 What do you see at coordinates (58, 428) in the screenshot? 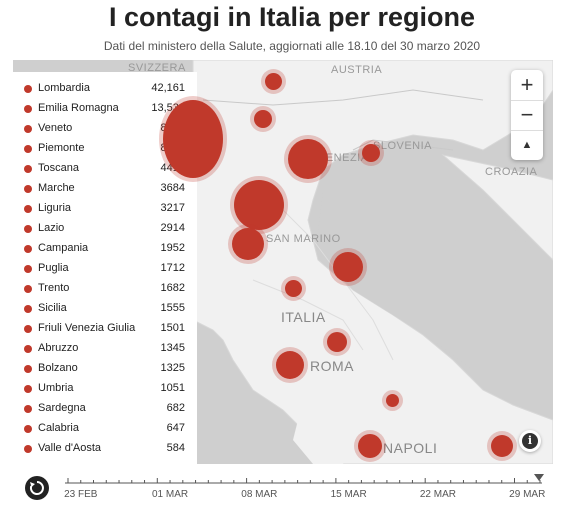
I see `legend-region-name: Calabria` at bounding box center [58, 428].